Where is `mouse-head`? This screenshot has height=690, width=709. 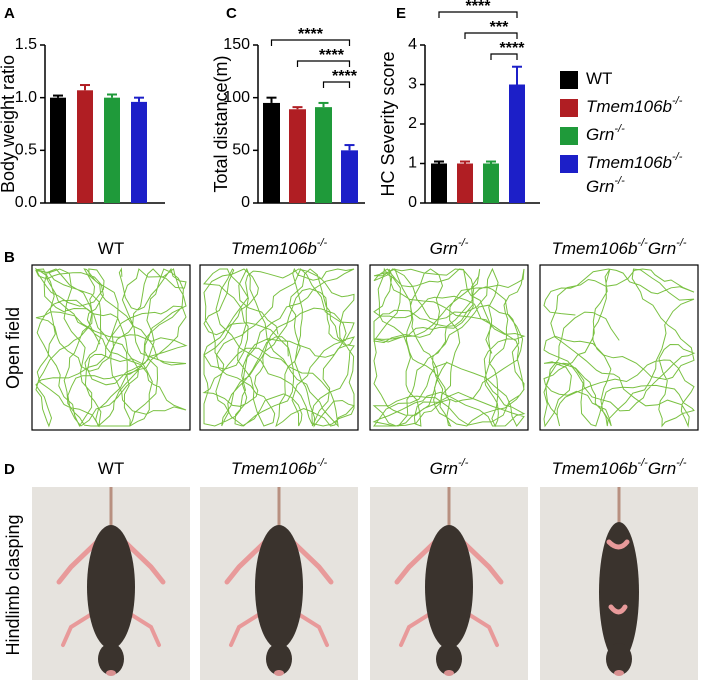 mouse-head is located at coordinates (449, 659).